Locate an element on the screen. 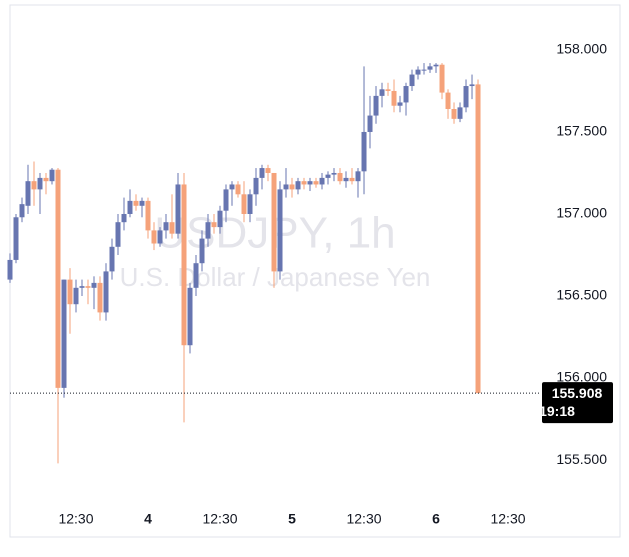 This screenshot has width=629, height=557. y-tick-label: 156.500 is located at coordinates (581, 295).